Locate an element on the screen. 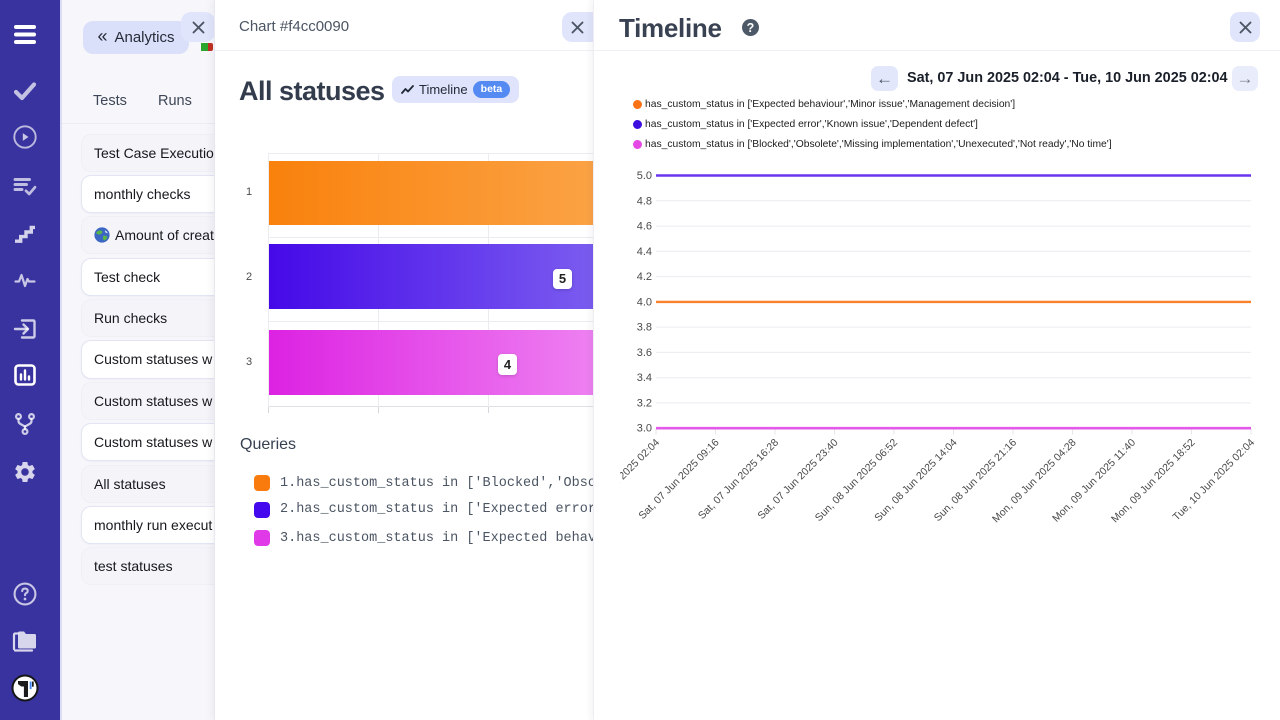  svg-text: 4.8 is located at coordinates (644, 201).